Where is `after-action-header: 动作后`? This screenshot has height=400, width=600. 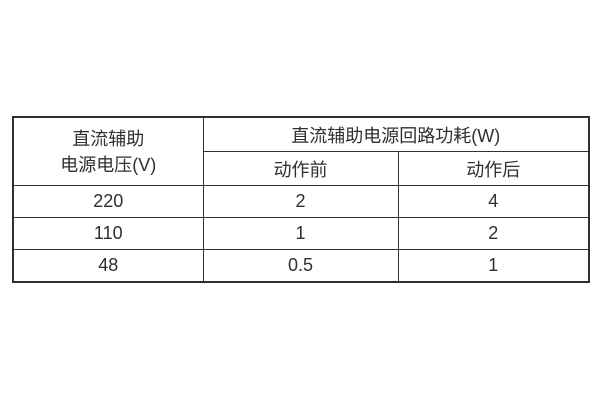
after-action-header: 动作后 is located at coordinates (493, 168).